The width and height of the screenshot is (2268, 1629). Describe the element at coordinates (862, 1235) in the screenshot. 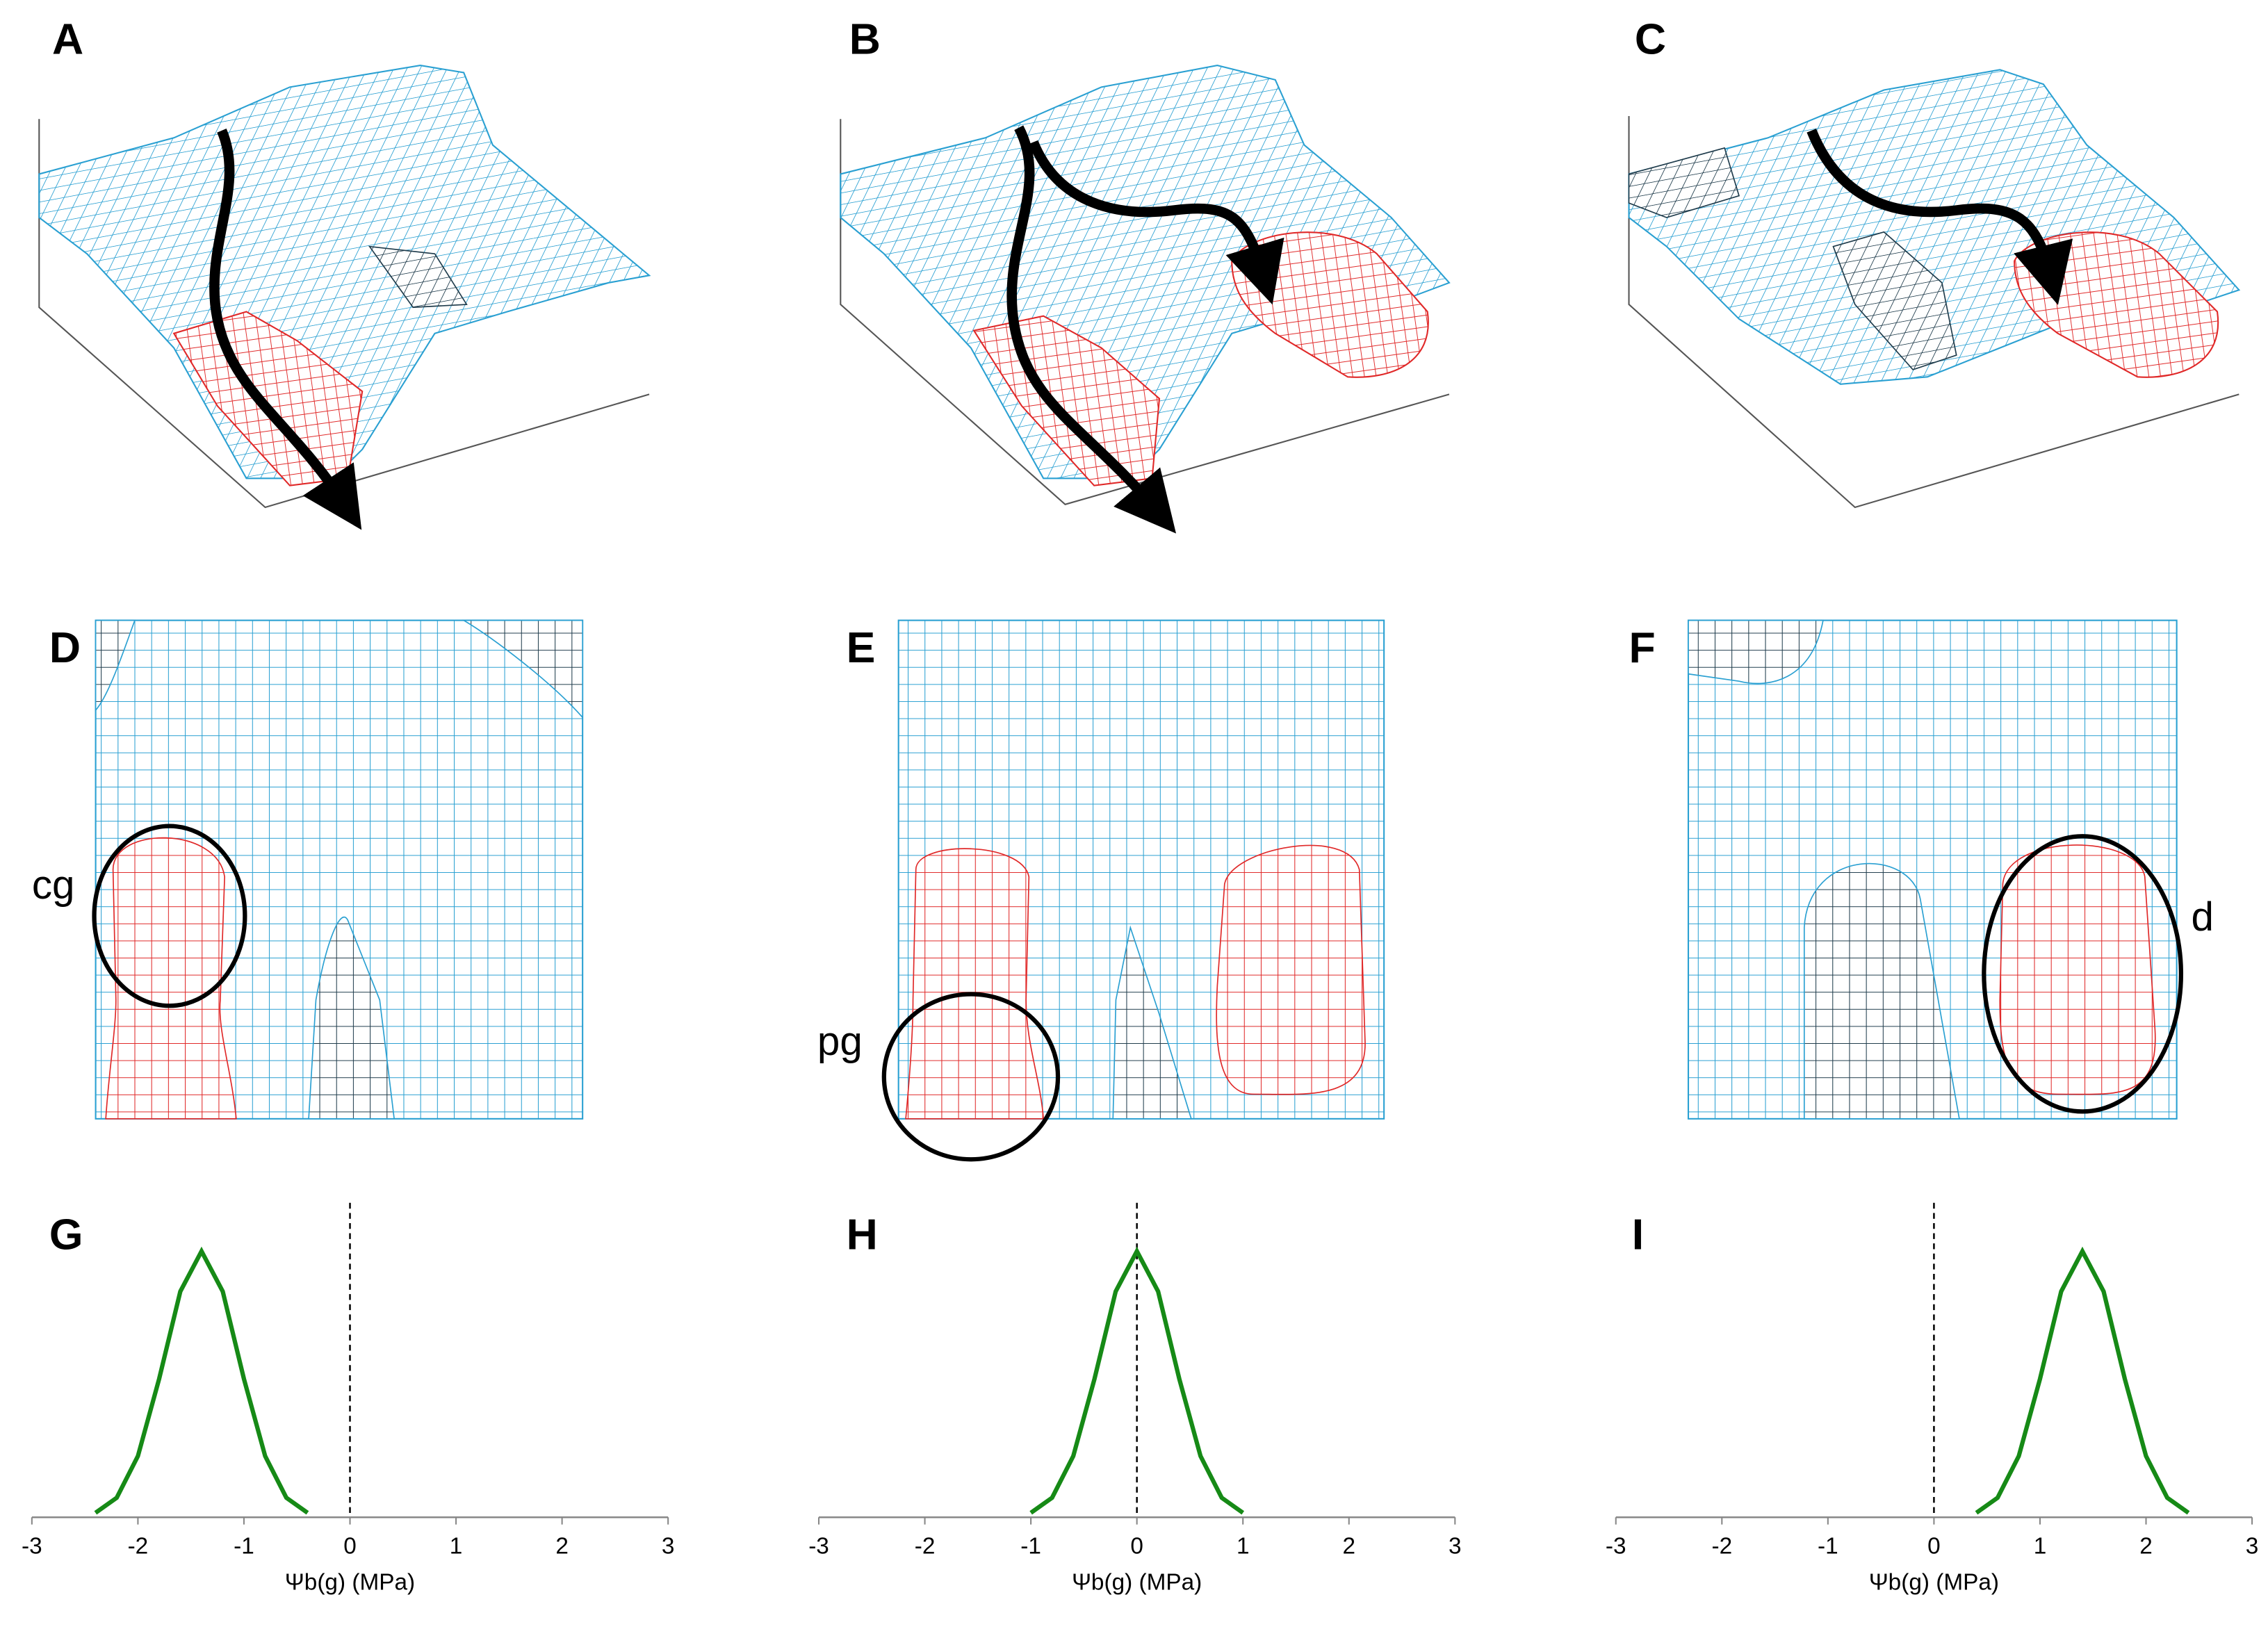

I see `panel-label: H` at that location.